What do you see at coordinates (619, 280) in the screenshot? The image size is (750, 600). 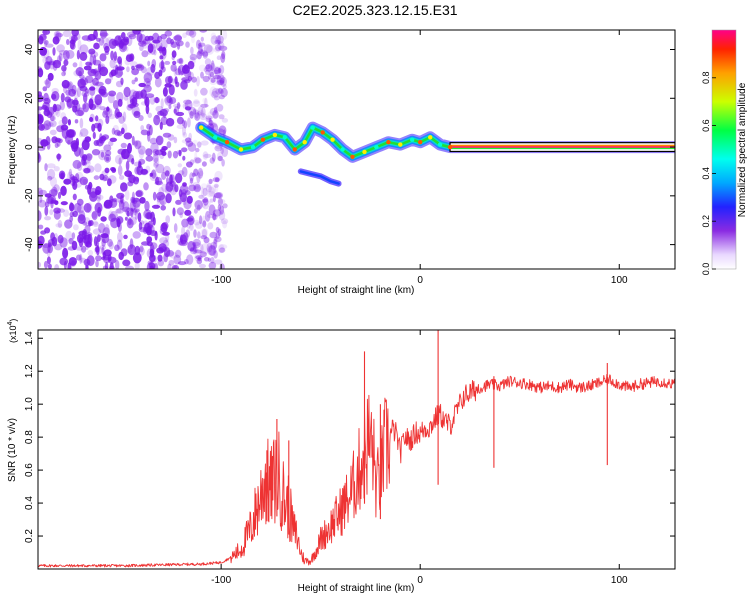 I see `x-tick-label: 100` at bounding box center [619, 280].